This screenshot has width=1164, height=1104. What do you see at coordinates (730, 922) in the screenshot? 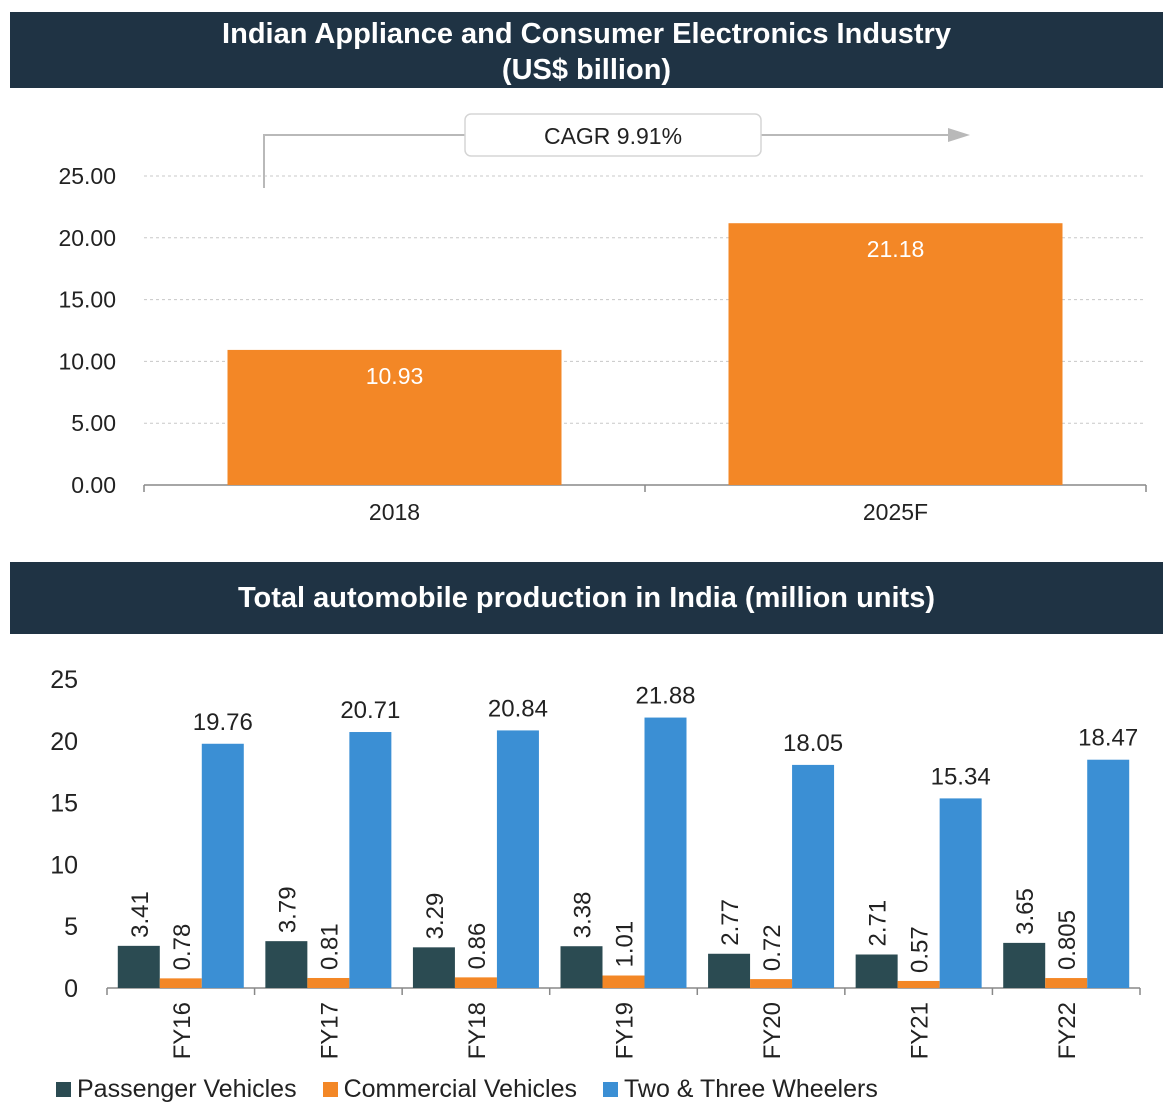
I see `chart2-value-label-passenger: 2.77` at bounding box center [730, 922].